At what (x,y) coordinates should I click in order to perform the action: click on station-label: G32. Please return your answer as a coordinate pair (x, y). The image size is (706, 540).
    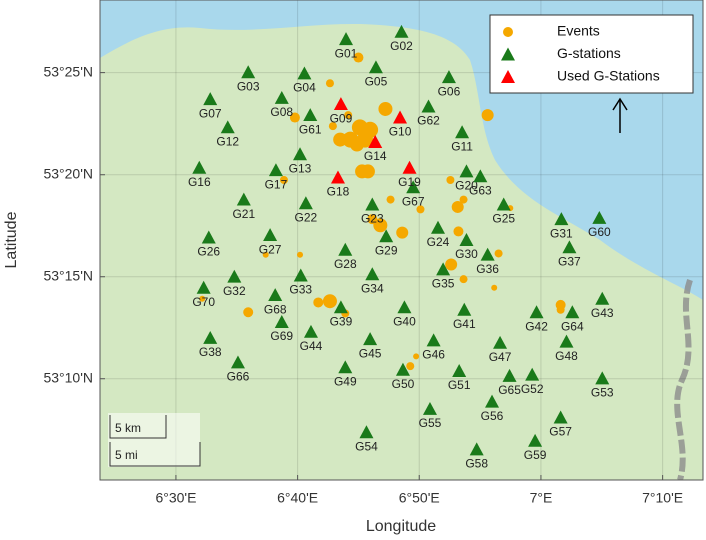
    Looking at the image, I should click on (234, 291).